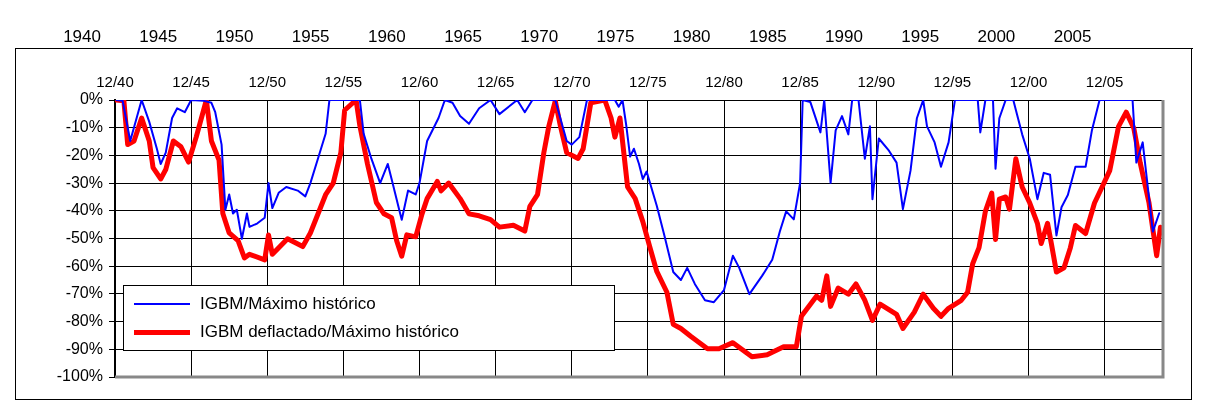 The width and height of the screenshot is (1231, 407). I want to click on y-tick-label: -70%, so click(84, 293).